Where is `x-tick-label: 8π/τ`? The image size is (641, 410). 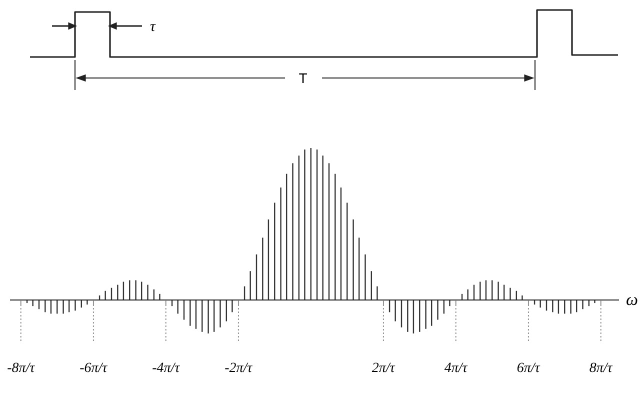 x-tick-label: 8π/τ is located at coordinates (601, 368).